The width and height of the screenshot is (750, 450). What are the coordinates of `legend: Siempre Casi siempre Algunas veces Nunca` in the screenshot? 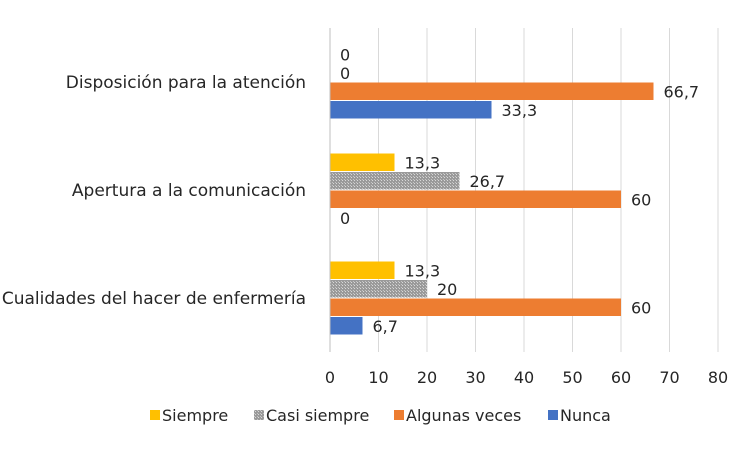 It's located at (380, 415).